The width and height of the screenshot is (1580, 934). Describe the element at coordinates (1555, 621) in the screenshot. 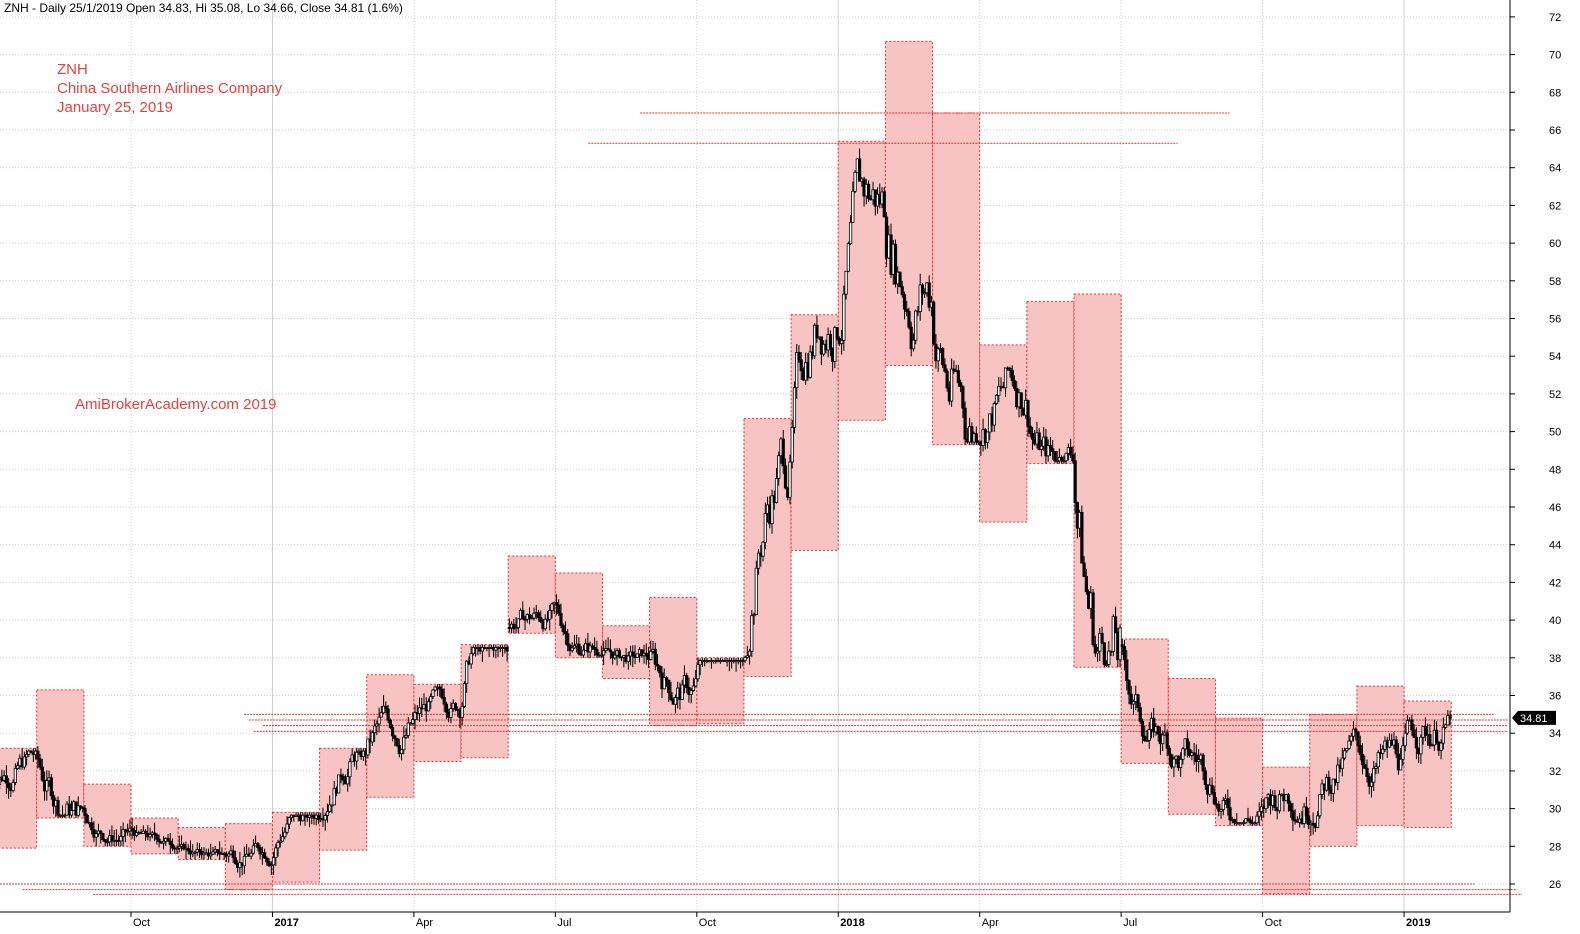

I see `y-tick-label: 40` at that location.